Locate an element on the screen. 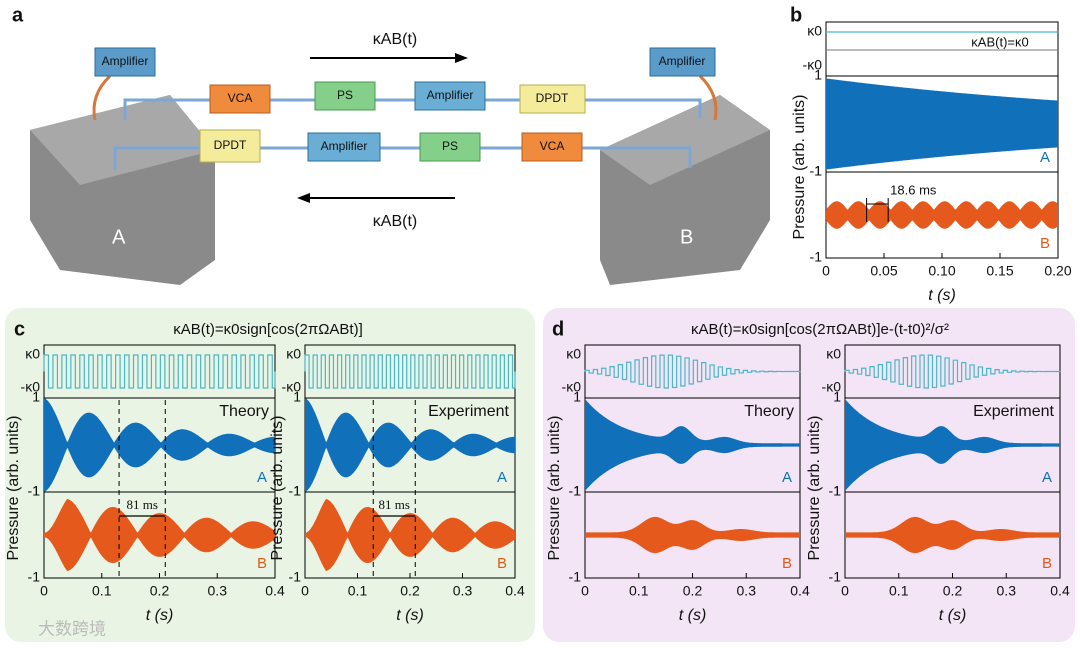  panel-label: a is located at coordinates (18, 15).